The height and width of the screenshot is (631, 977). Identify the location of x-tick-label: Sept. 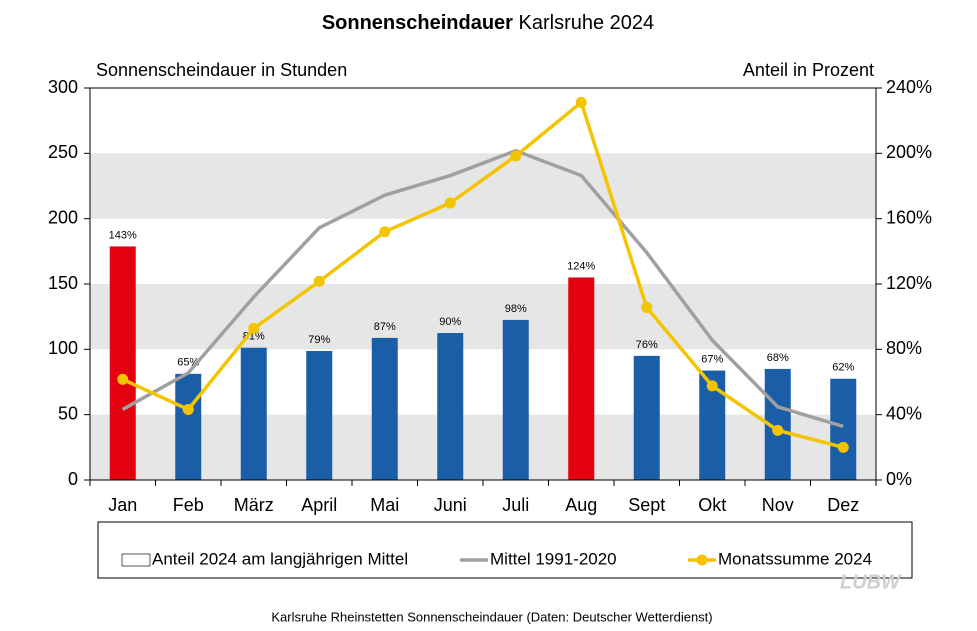
(646, 505).